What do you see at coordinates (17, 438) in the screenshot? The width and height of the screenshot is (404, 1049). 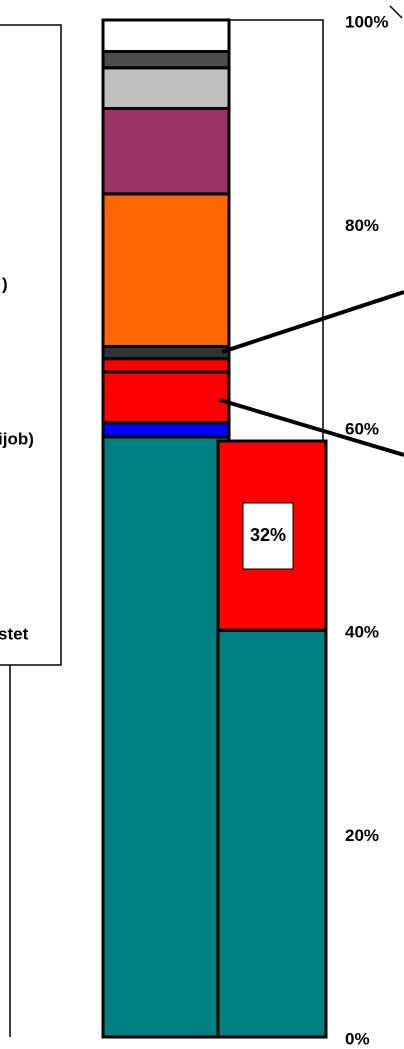 I see `legend-text: ijob)` at bounding box center [17, 438].